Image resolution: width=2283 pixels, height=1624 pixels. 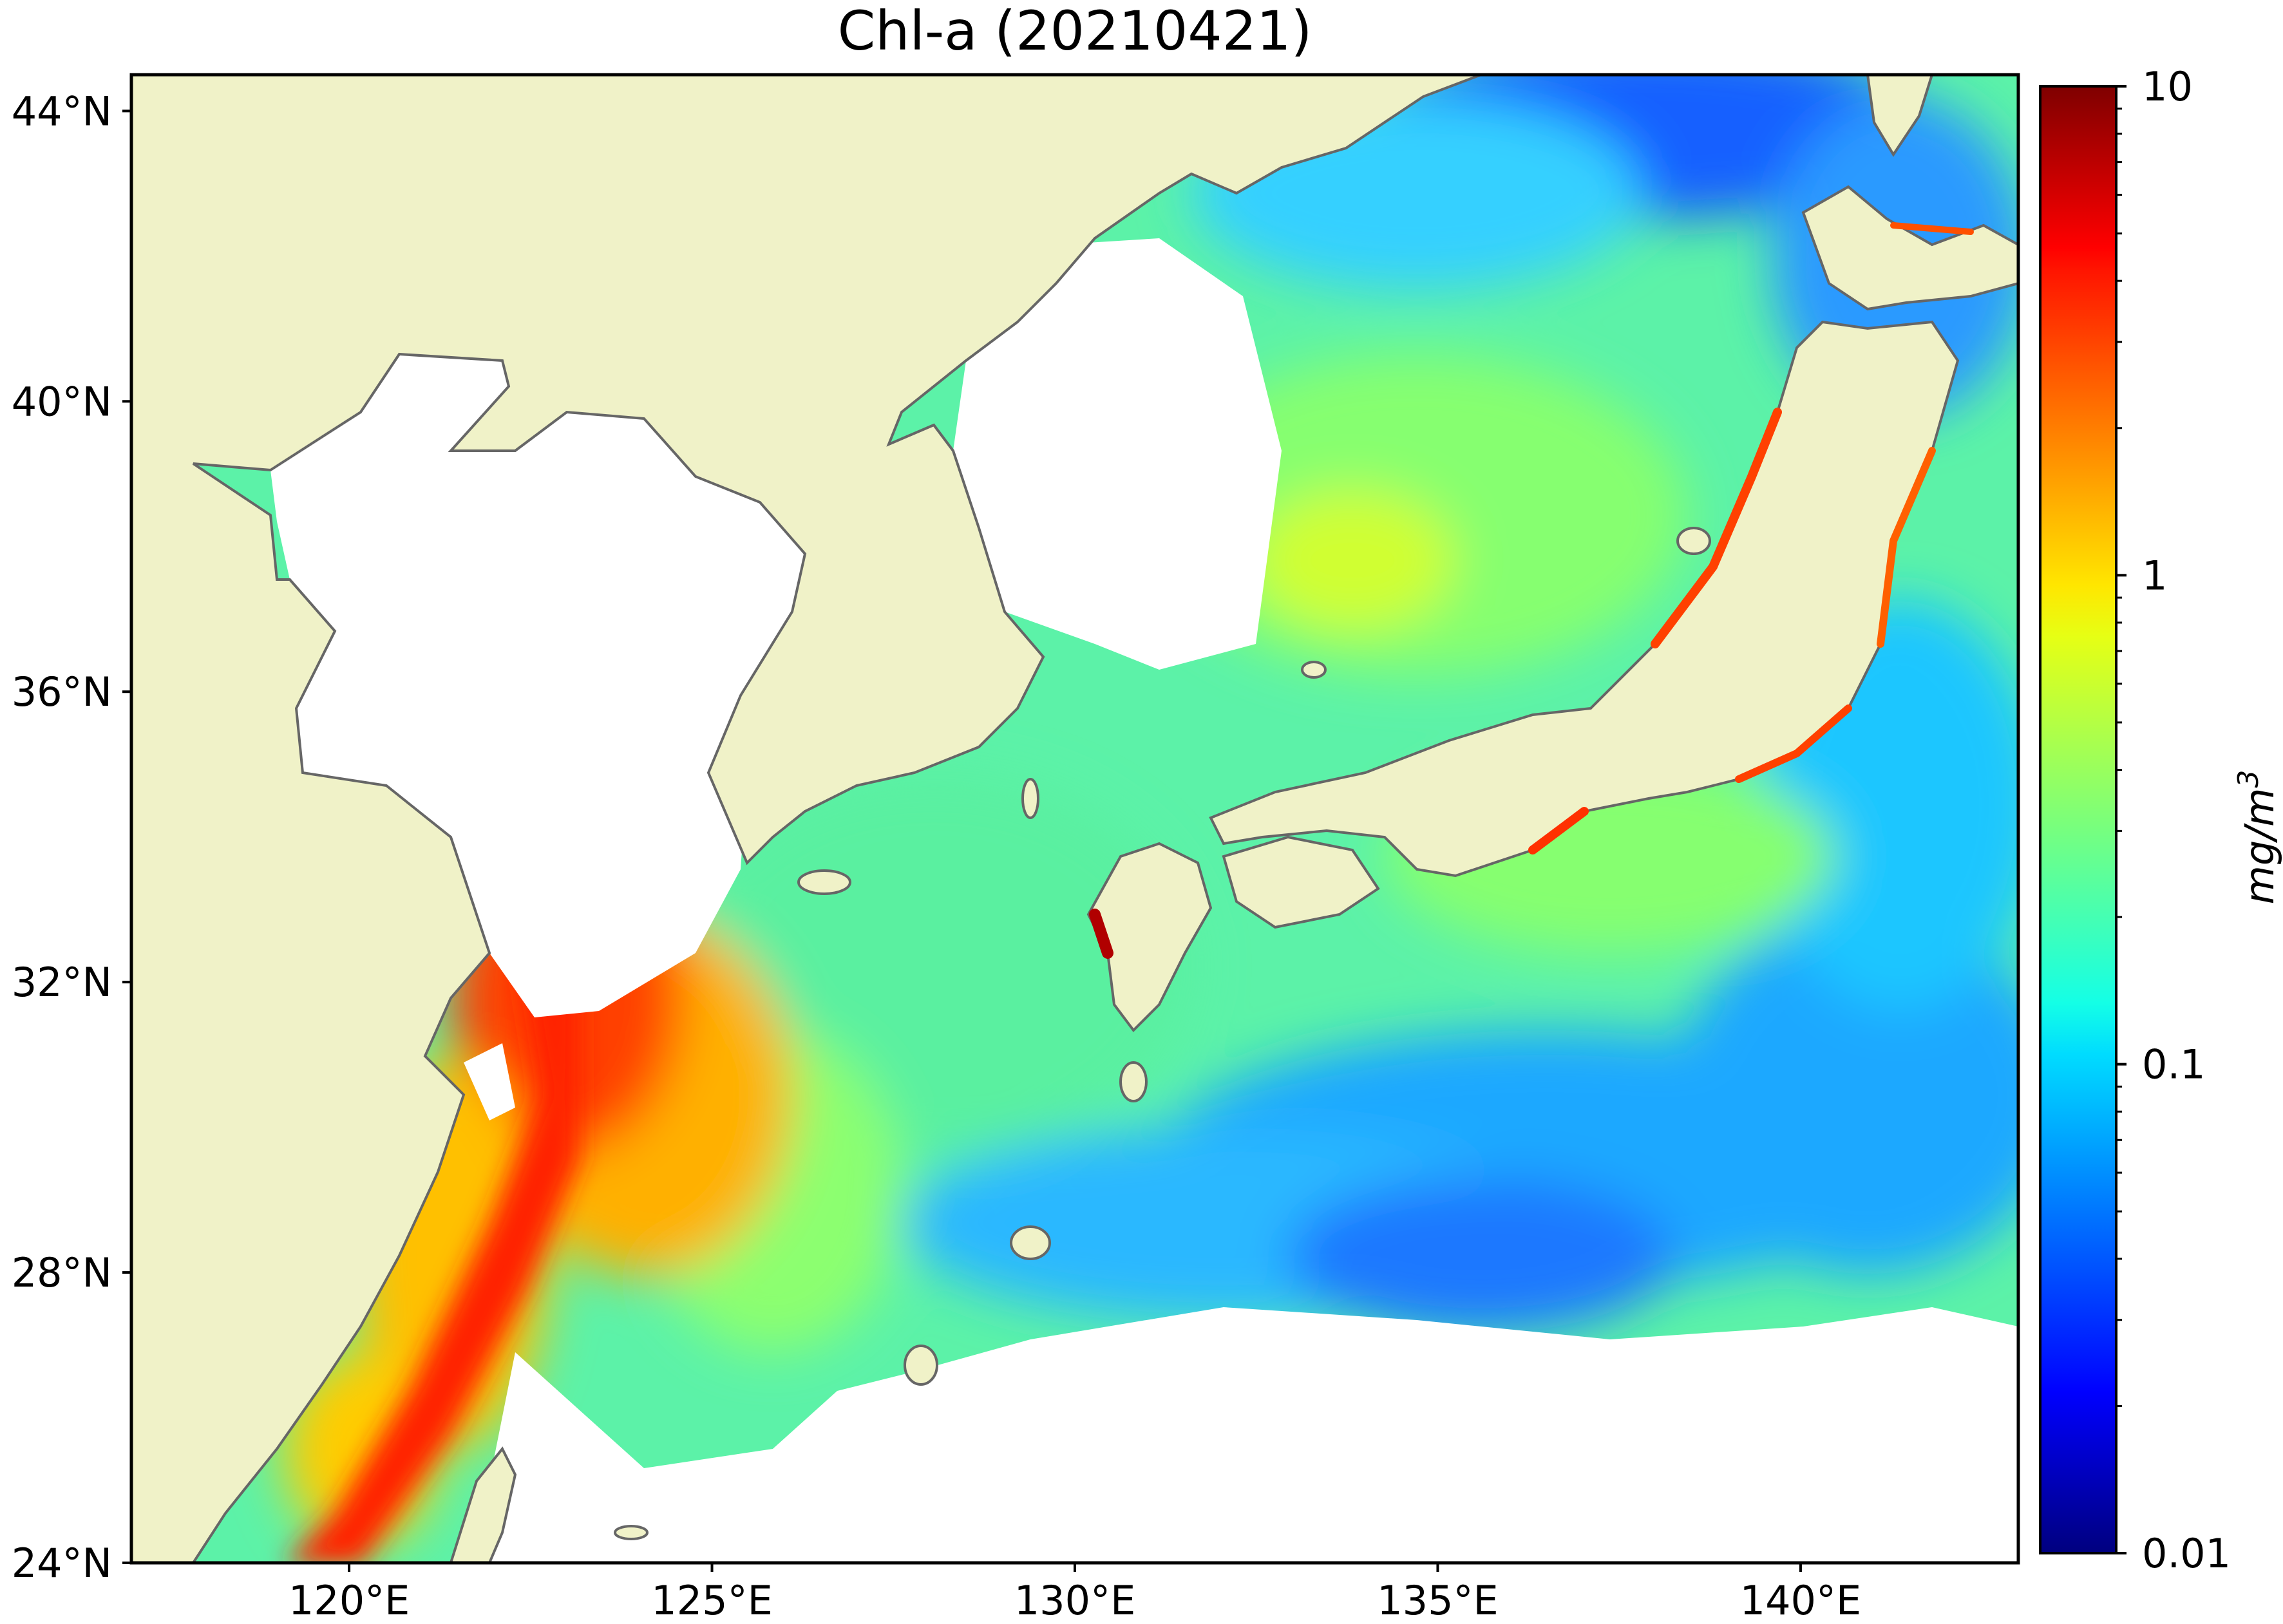 What do you see at coordinates (631, 1533) in the screenshot?
I see `land-miyako` at bounding box center [631, 1533].